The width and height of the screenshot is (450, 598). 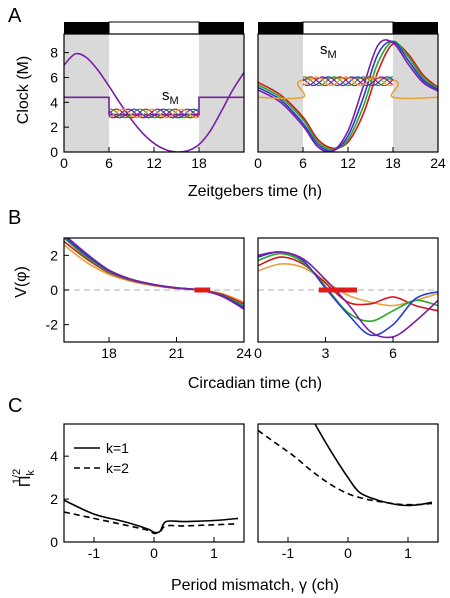 What do you see at coordinates (101, 458) in the screenshot?
I see `panel-c-legend: k=1 k=2` at bounding box center [101, 458].